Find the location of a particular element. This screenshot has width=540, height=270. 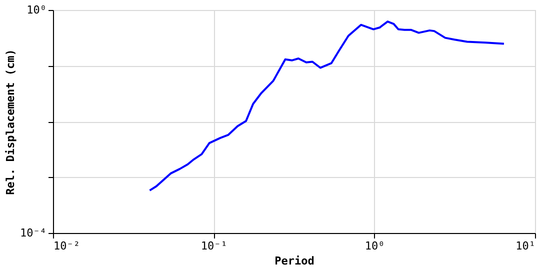

x-axis-title: Period is located at coordinates (294, 261).